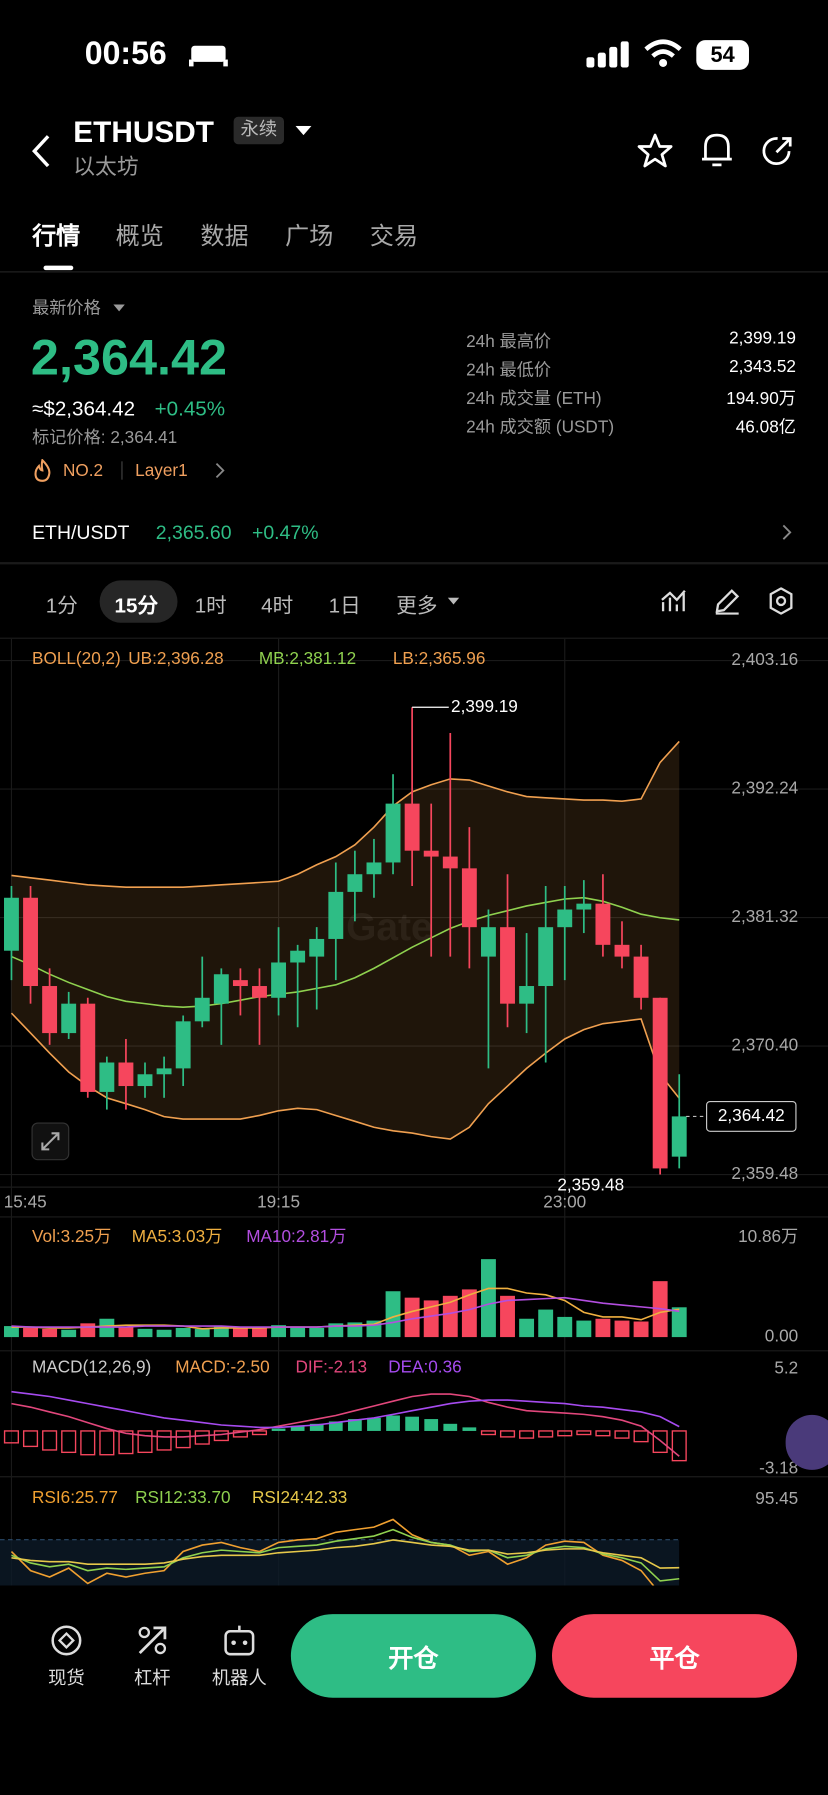 The width and height of the screenshot is (828, 1795). I want to click on settings-button, so click(780, 601).